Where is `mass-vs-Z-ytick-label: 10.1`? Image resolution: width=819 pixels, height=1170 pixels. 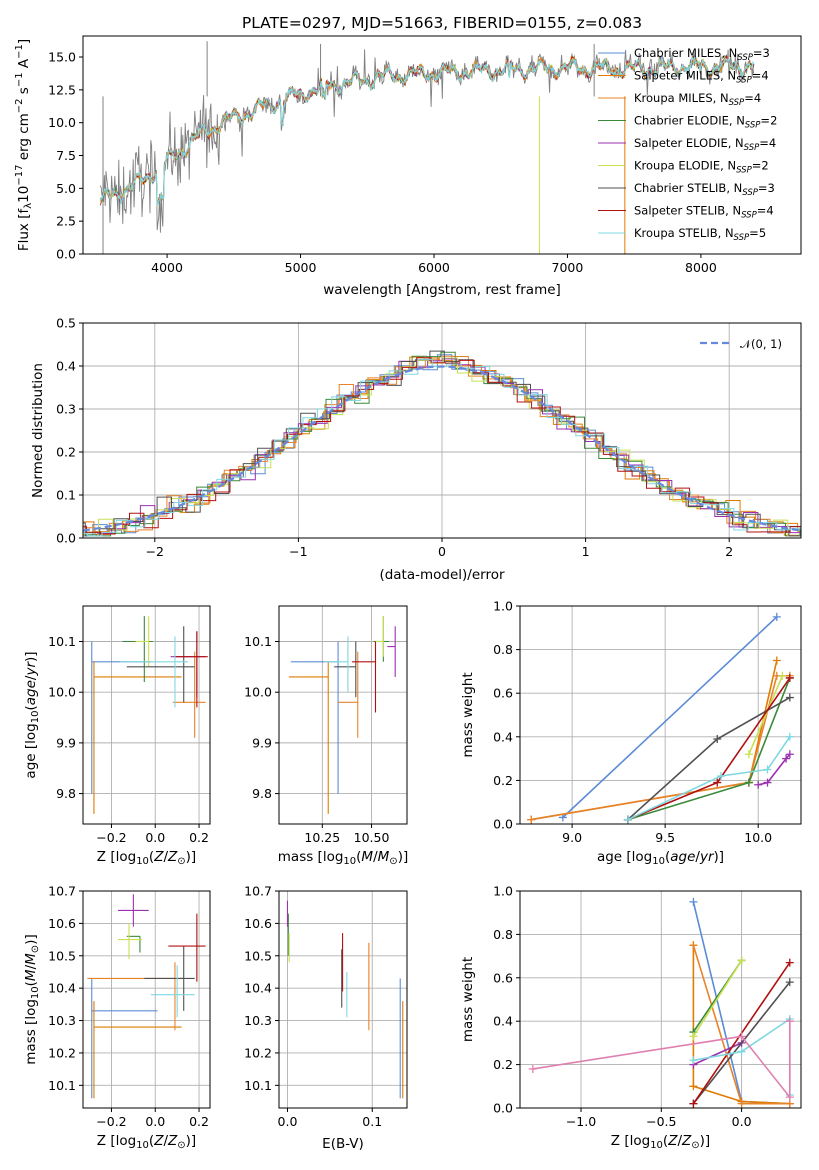 mass-vs-Z-ytick-label: 10.1 is located at coordinates (62, 1085).